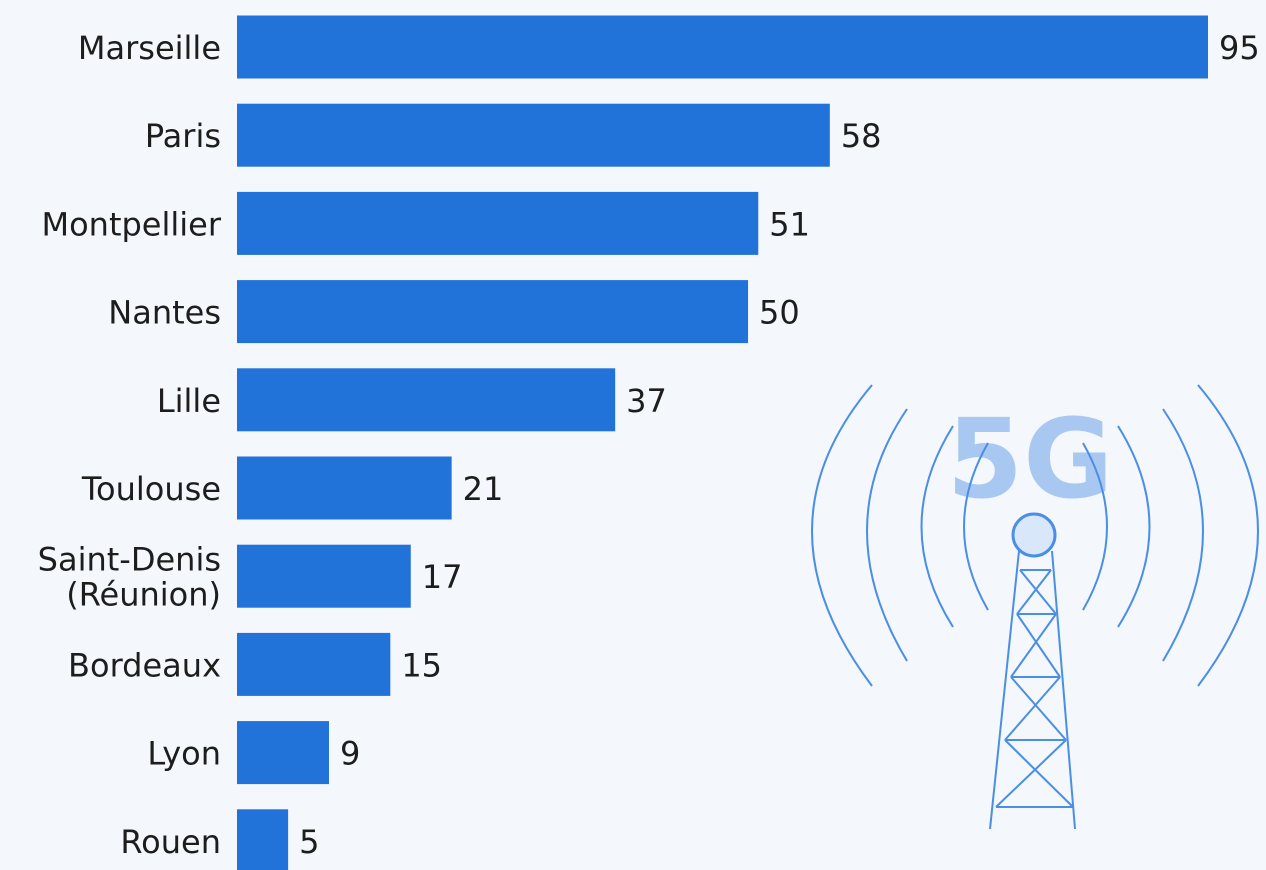  What do you see at coordinates (183, 136) in the screenshot?
I see `category-label: Paris` at bounding box center [183, 136].